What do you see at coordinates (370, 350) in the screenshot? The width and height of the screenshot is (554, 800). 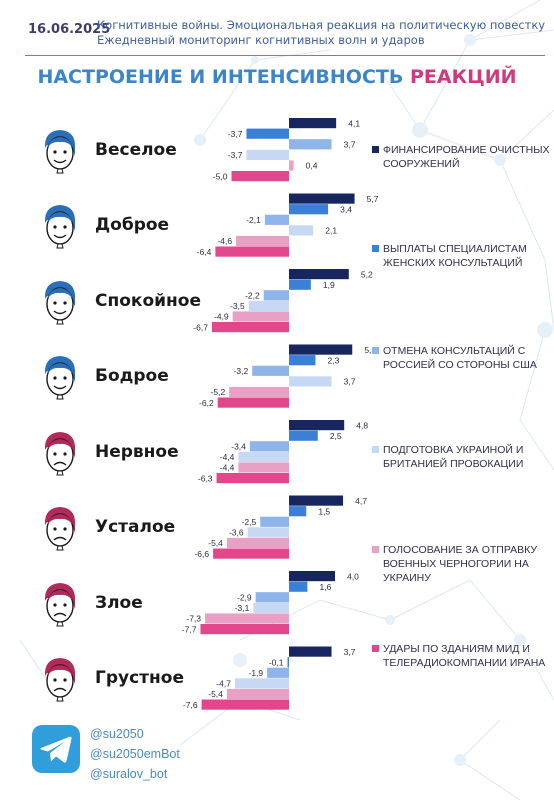 I see `data-label: 5,5` at bounding box center [370, 350].